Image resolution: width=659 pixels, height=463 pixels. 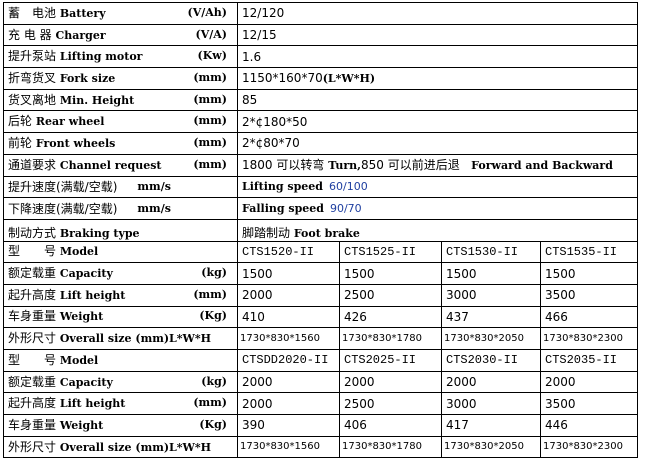 I want to click on capacity-row: 额定载重 Capacity (kg) 2000 2000 2000 2000, so click(x=321, y=382).